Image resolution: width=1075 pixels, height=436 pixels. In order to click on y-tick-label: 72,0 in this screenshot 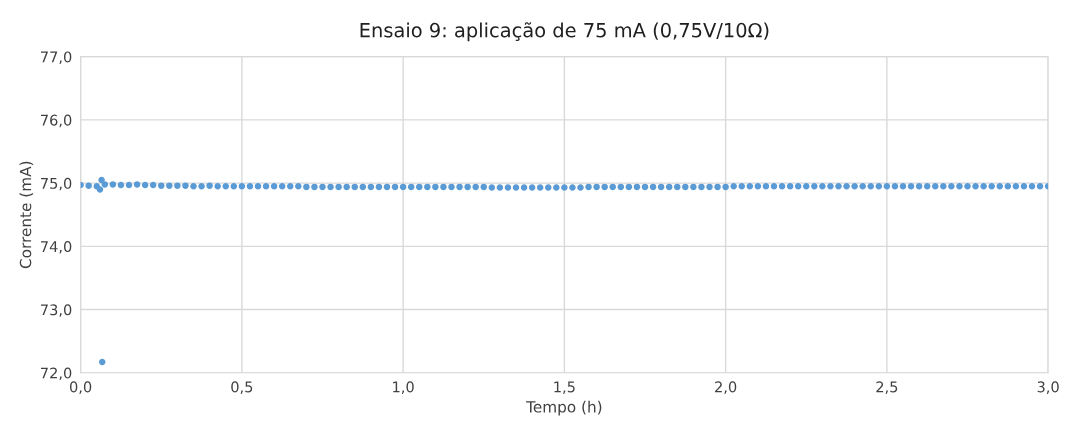, I will do `click(56, 374)`.